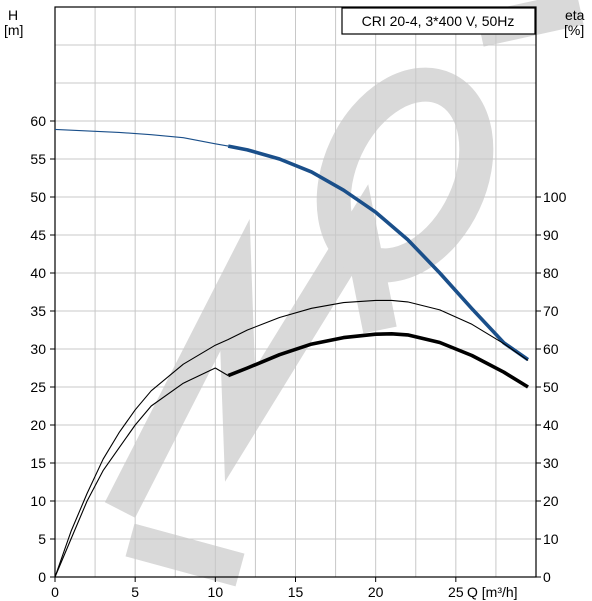  What do you see at coordinates (38, 197) in the screenshot?
I see `y-left-tick-label: 50` at bounding box center [38, 197].